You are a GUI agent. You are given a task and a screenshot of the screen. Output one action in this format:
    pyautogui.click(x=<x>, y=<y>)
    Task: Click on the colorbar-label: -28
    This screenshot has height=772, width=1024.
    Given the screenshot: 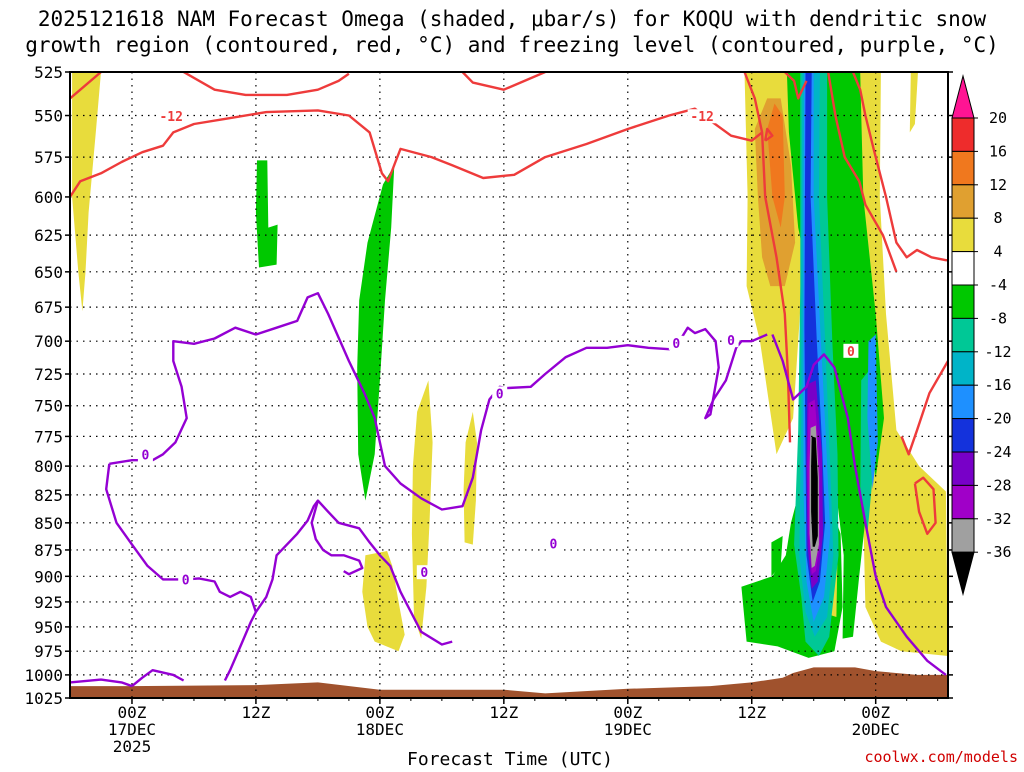 What is the action you would take?
    pyautogui.click(x=997, y=485)
    